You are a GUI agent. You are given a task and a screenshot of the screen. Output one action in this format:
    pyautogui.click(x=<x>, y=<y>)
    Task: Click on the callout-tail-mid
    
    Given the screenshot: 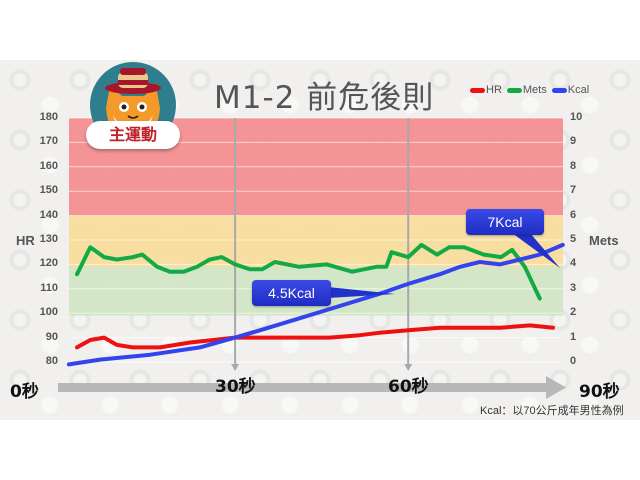 What is the action you would take?
    pyautogui.click(x=361, y=292)
    